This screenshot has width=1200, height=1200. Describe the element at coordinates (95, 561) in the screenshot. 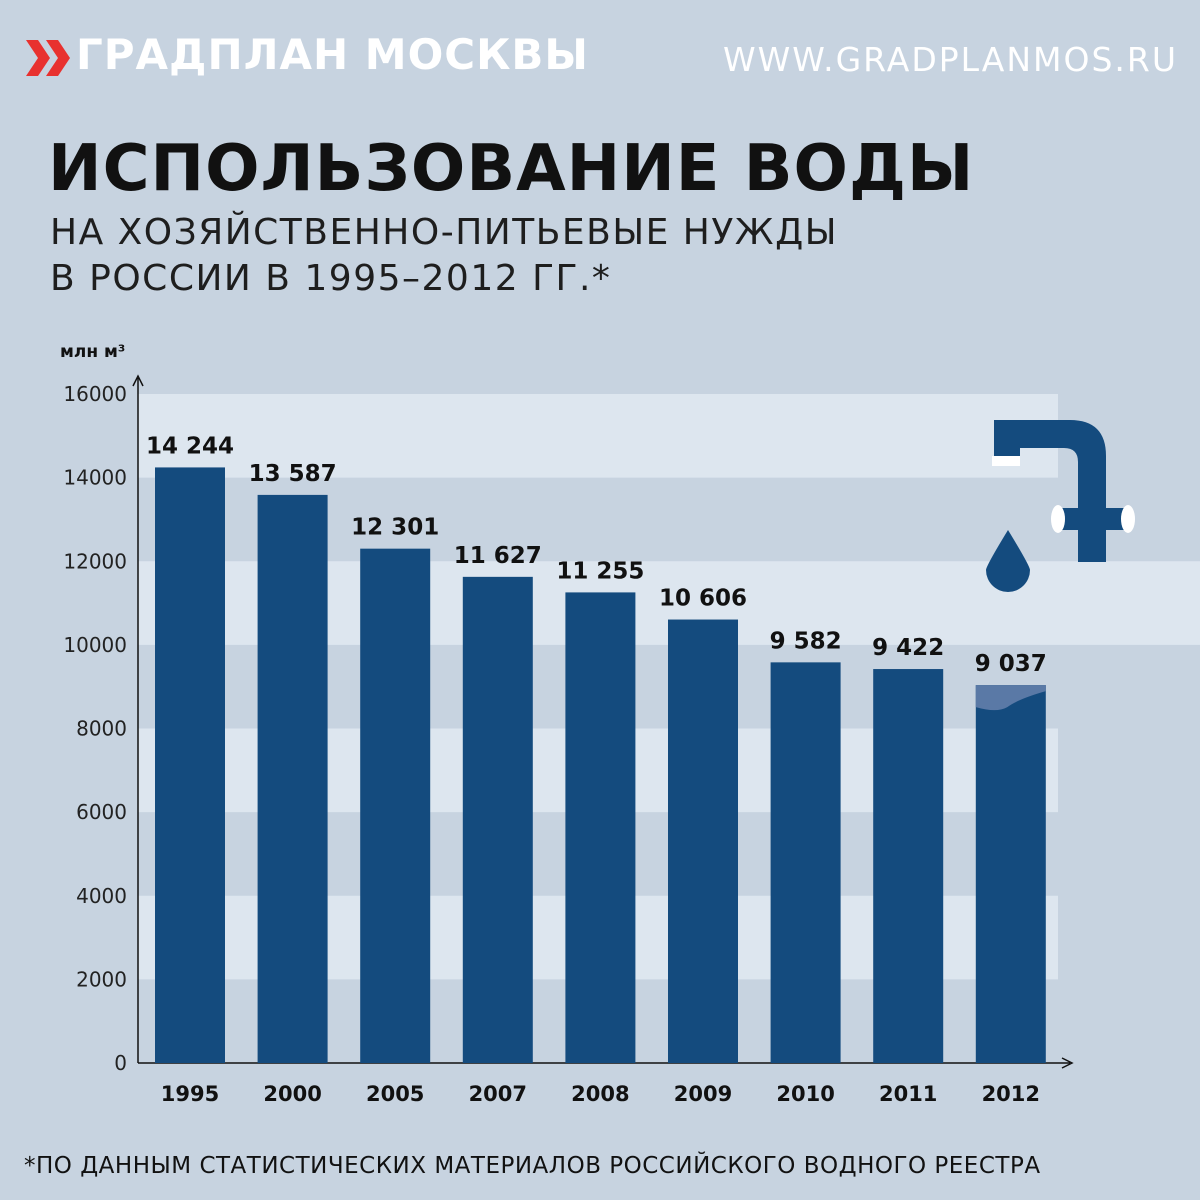

I see `y-tick-label: 12000` at that location.